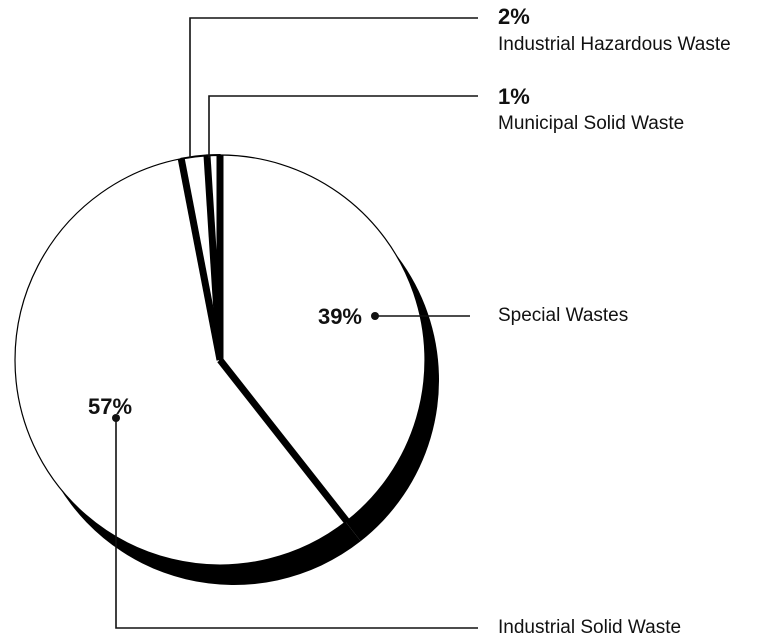 This screenshot has width=780, height=637. Describe the element at coordinates (591, 123) in the screenshot. I see `category-label: Municipal Solid Waste` at that location.